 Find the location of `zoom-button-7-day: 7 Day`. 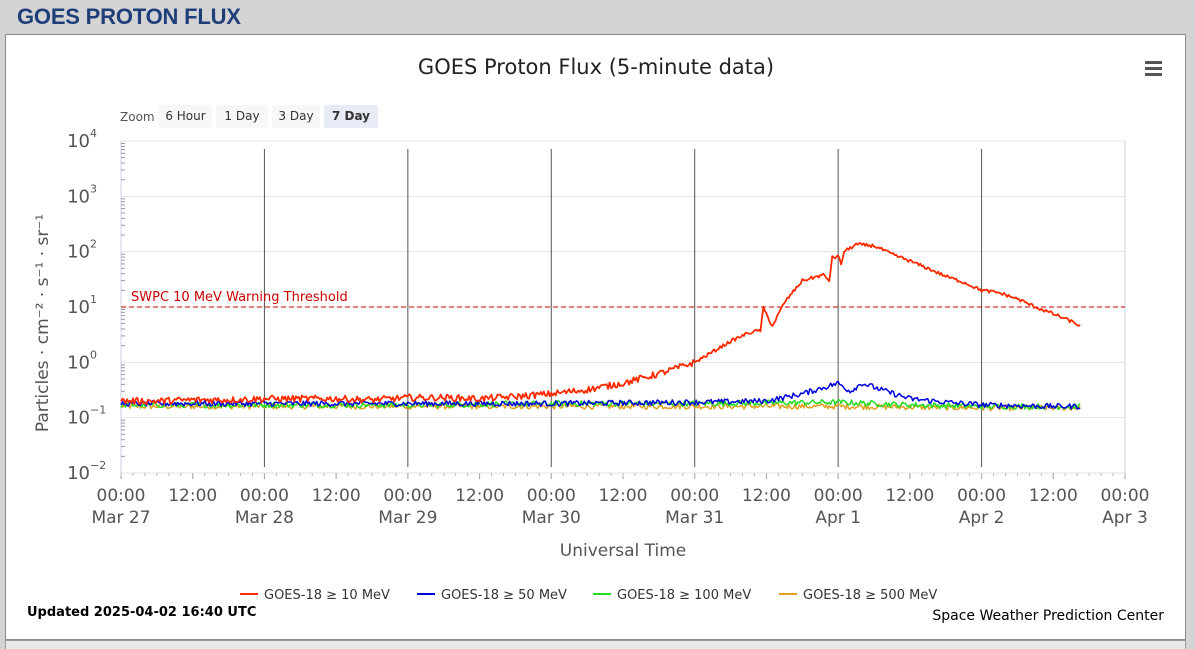

zoom-button-7-day: 7 Day is located at coordinates (351, 116).